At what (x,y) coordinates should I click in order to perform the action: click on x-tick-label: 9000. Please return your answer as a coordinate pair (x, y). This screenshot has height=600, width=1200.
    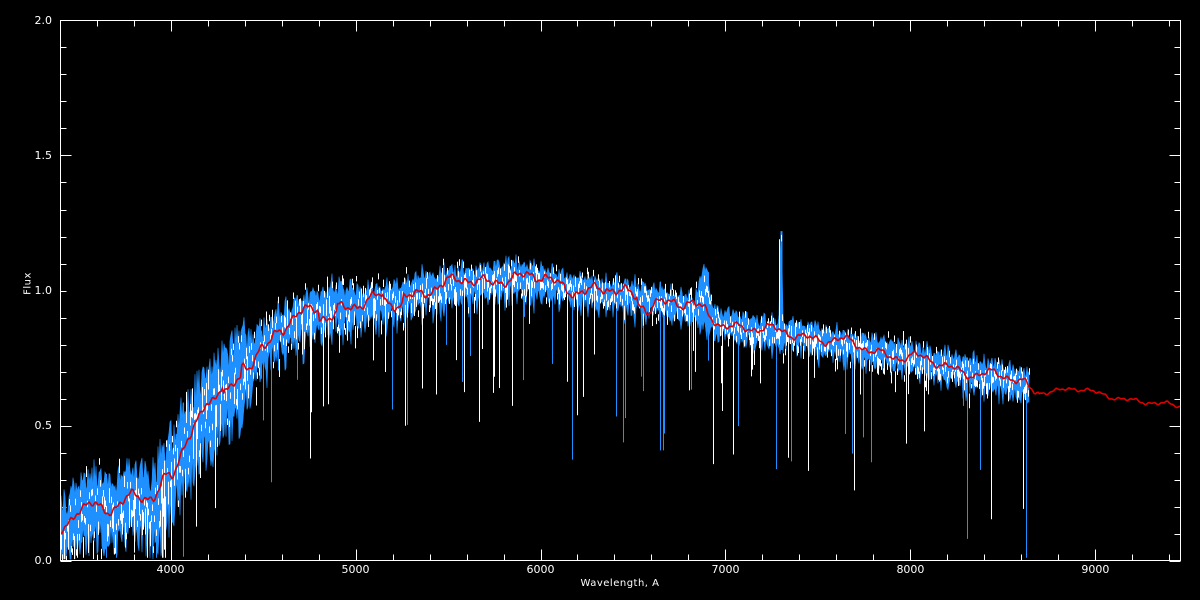
    Looking at the image, I should click on (1095, 569).